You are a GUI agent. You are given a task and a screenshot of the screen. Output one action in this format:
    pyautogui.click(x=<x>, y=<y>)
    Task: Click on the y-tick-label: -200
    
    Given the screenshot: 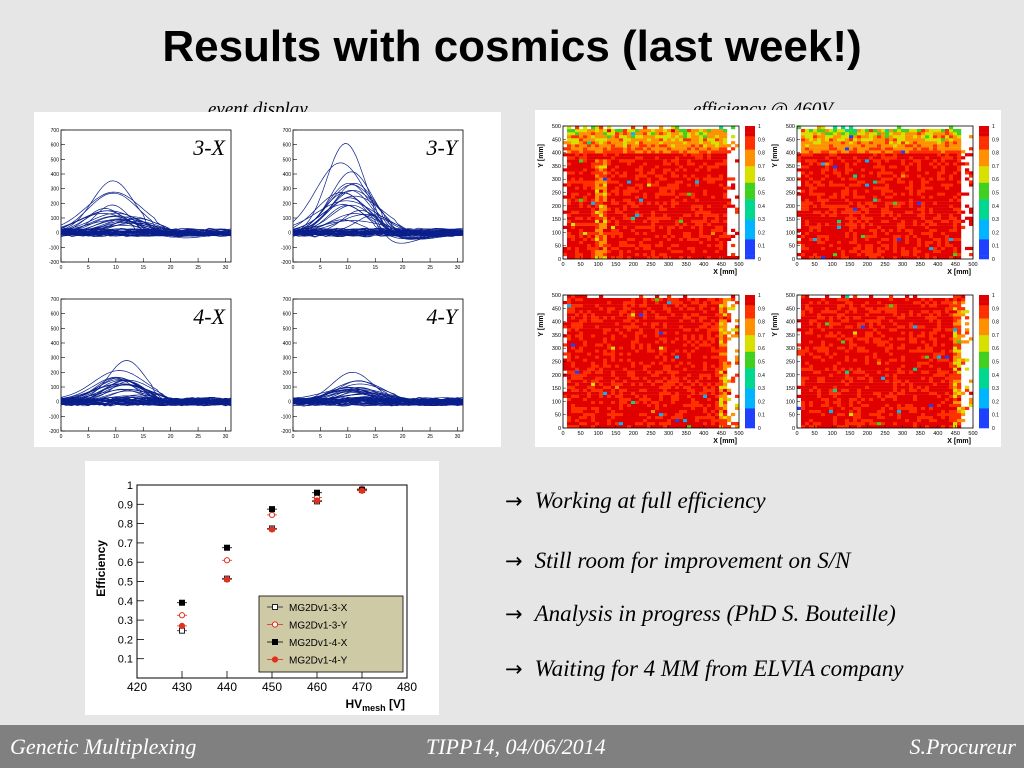 What is the action you would take?
    pyautogui.click(x=286, y=263)
    